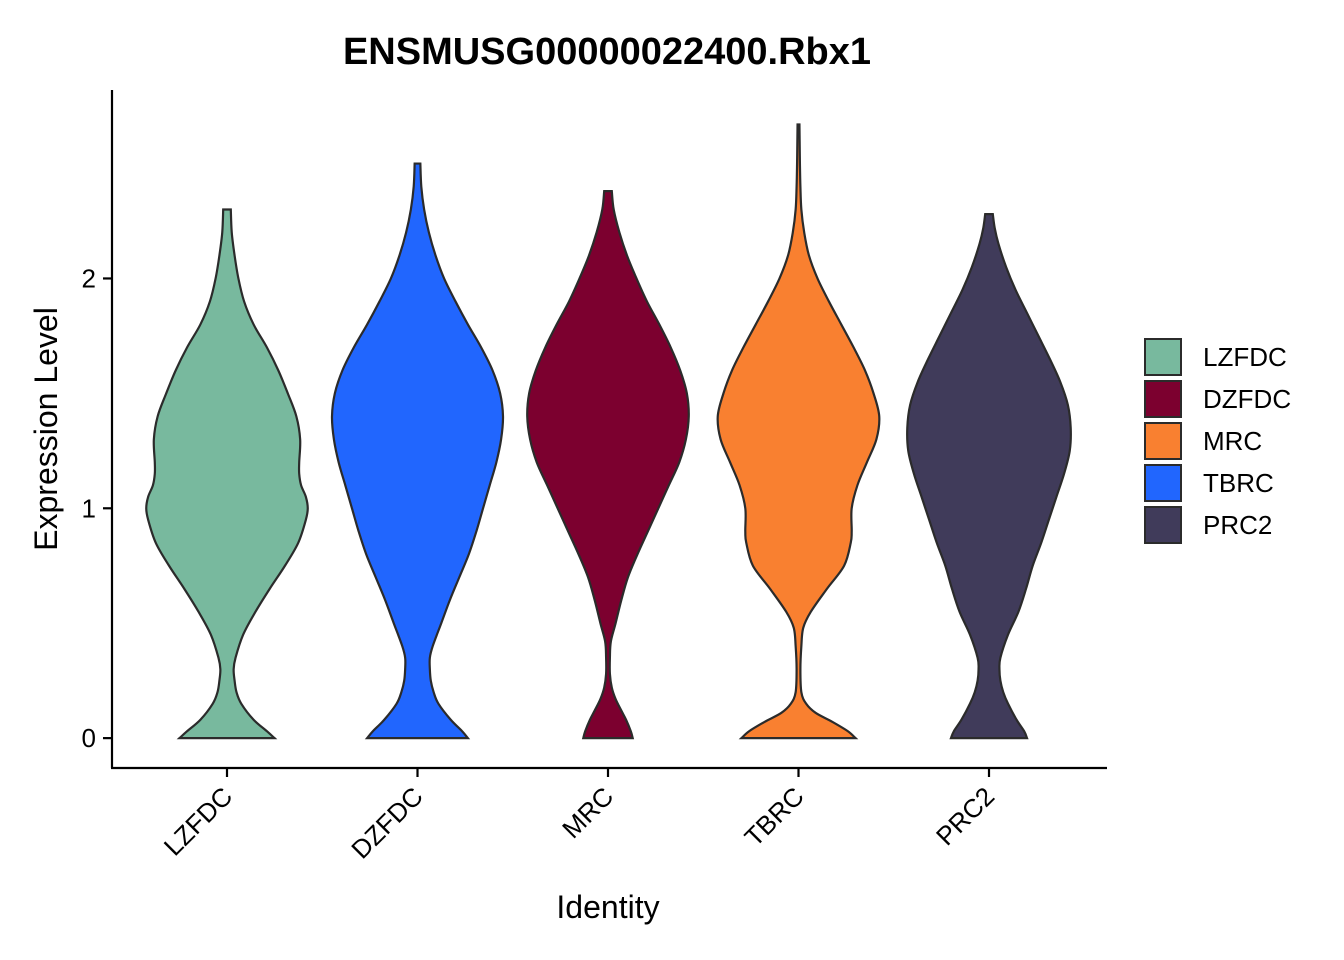  I want to click on x-axis-ticks: LZFDC DZFDC MRC TBRC PRC2, so click(579, 816).